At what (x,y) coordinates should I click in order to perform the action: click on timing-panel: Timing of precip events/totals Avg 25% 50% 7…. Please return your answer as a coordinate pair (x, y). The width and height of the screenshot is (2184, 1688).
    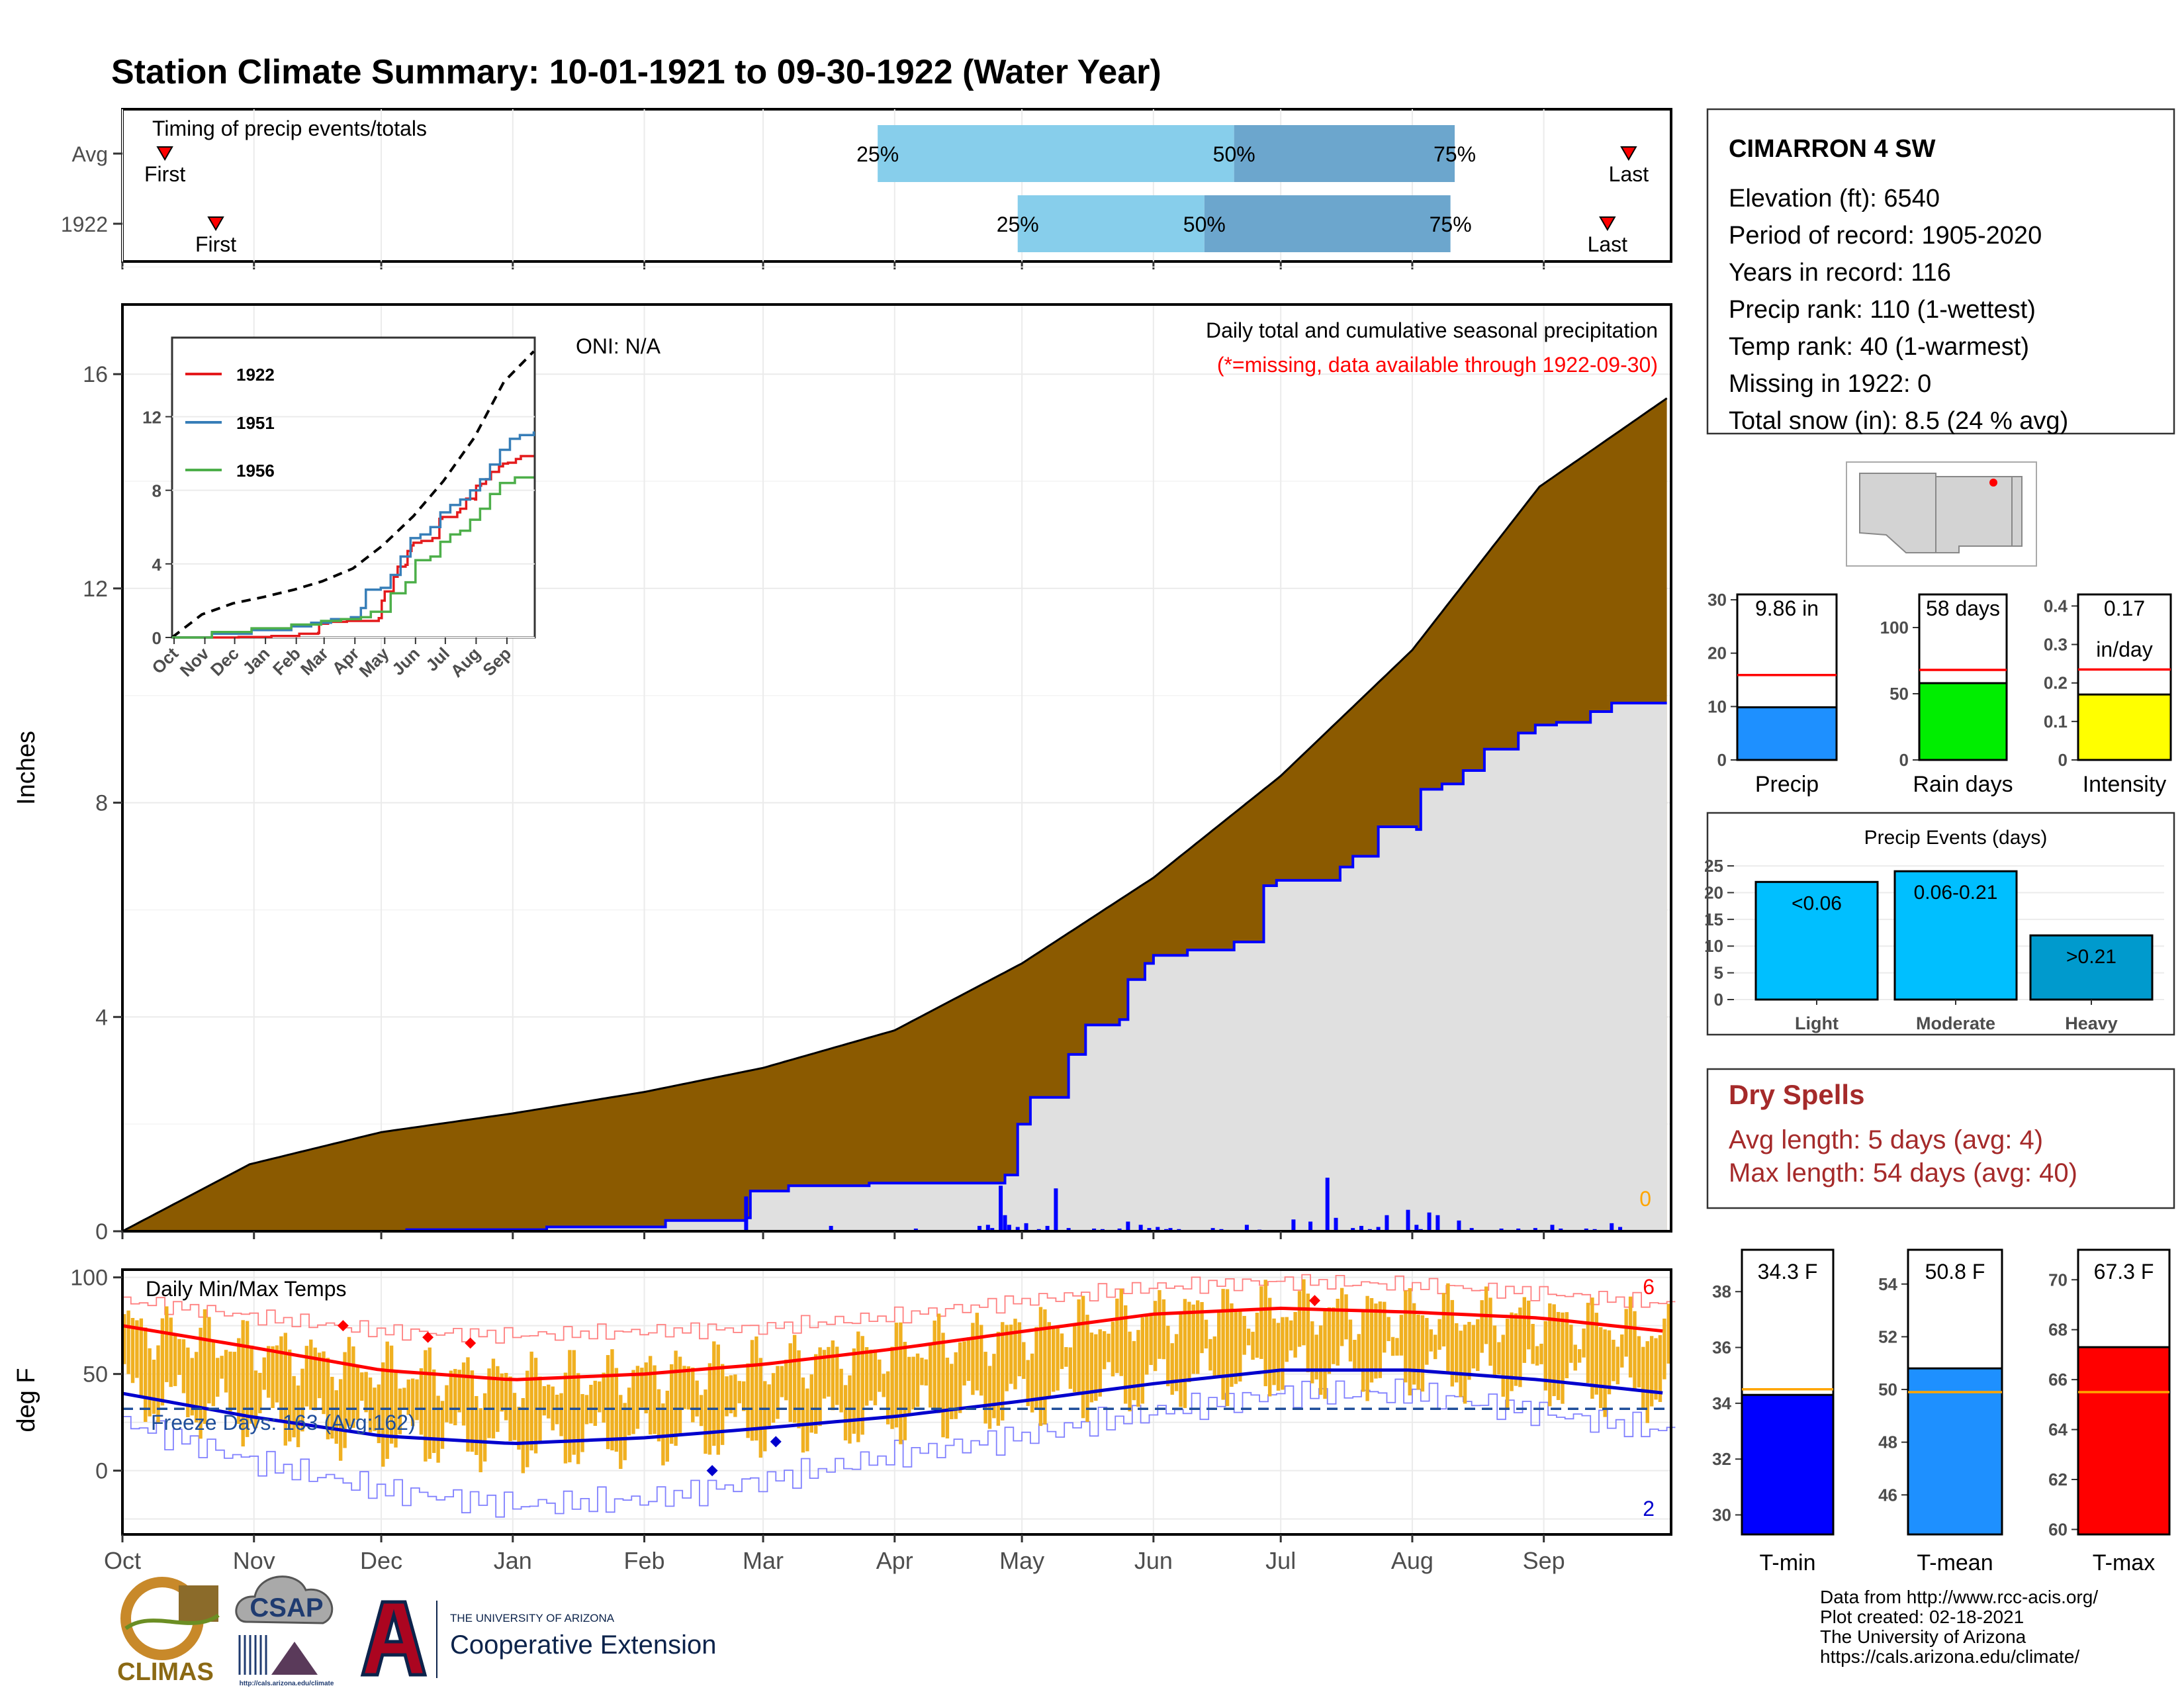
    Looking at the image, I should click on (866, 188).